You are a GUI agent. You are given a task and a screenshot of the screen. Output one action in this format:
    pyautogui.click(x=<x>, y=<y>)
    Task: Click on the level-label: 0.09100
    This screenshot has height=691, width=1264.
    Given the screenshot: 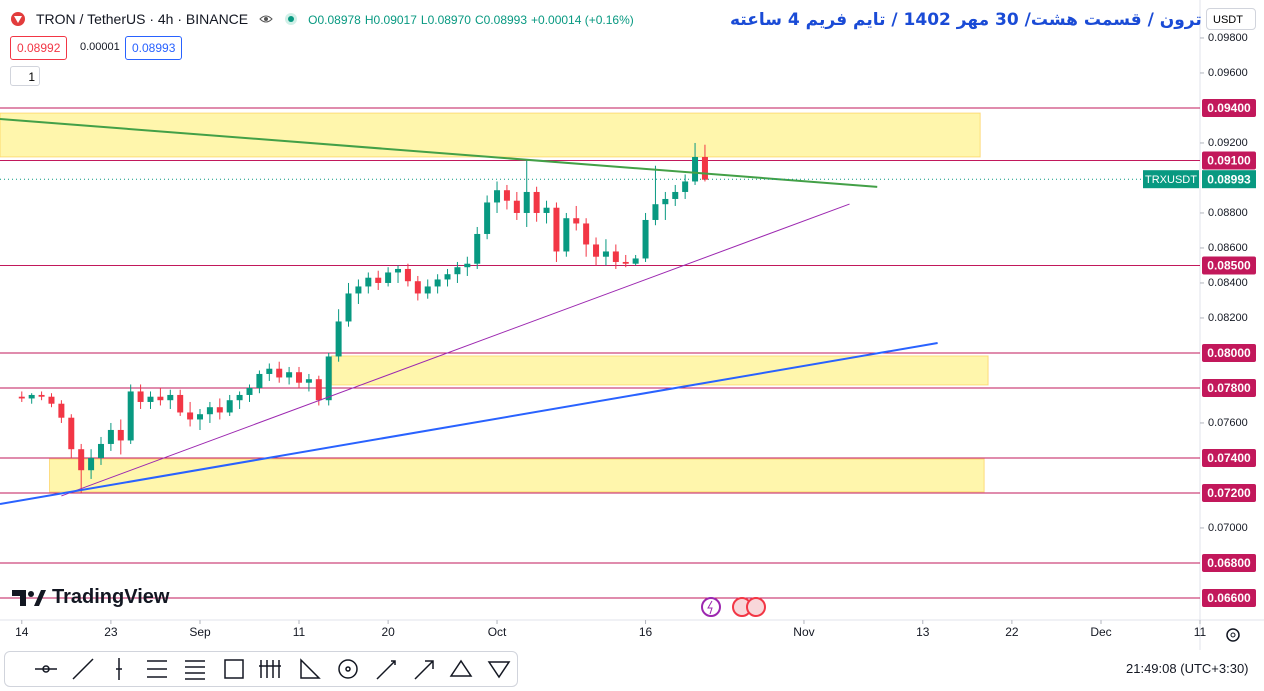 What is the action you would take?
    pyautogui.click(x=1229, y=161)
    